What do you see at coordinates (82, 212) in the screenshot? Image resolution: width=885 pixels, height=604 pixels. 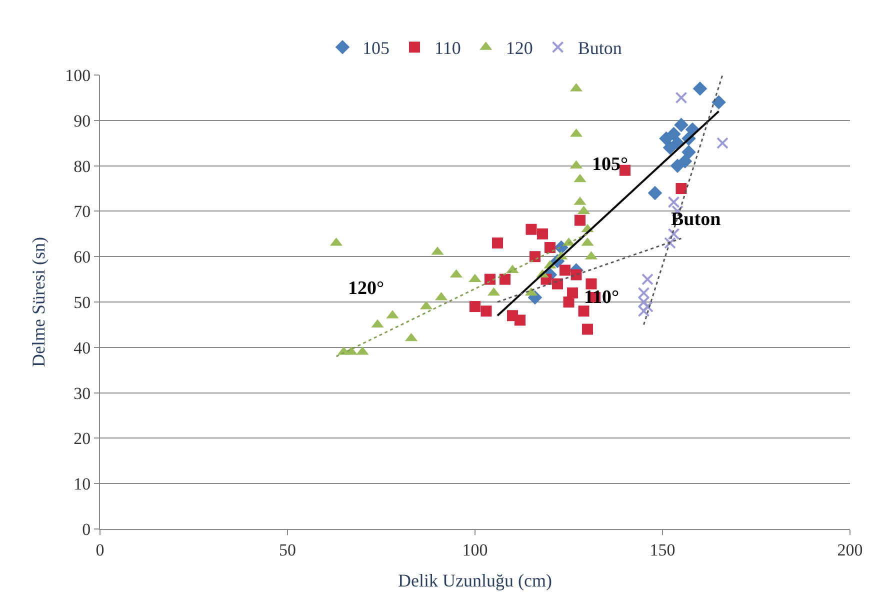 I see `y-tick-label: 70` at bounding box center [82, 212].